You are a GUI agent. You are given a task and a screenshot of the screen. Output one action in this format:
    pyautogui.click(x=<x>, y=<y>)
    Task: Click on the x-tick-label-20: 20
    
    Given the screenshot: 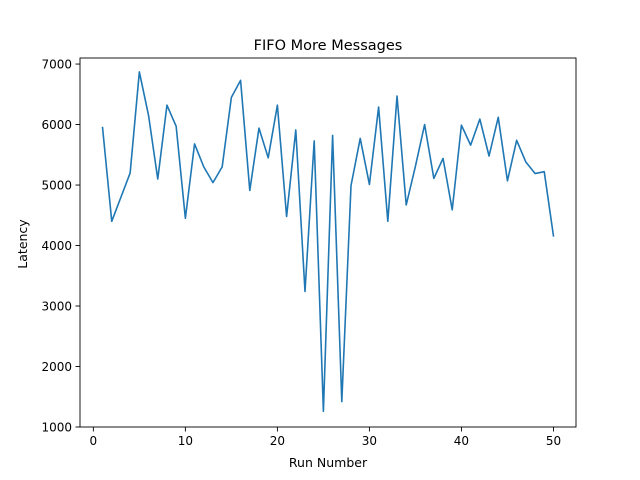 What is the action you would take?
    pyautogui.click(x=277, y=441)
    